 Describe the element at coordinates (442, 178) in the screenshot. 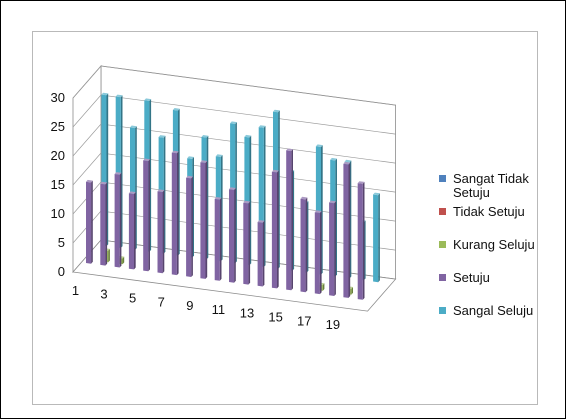

I see `legend-swatch-sangat-tidak-setuju` at that location.